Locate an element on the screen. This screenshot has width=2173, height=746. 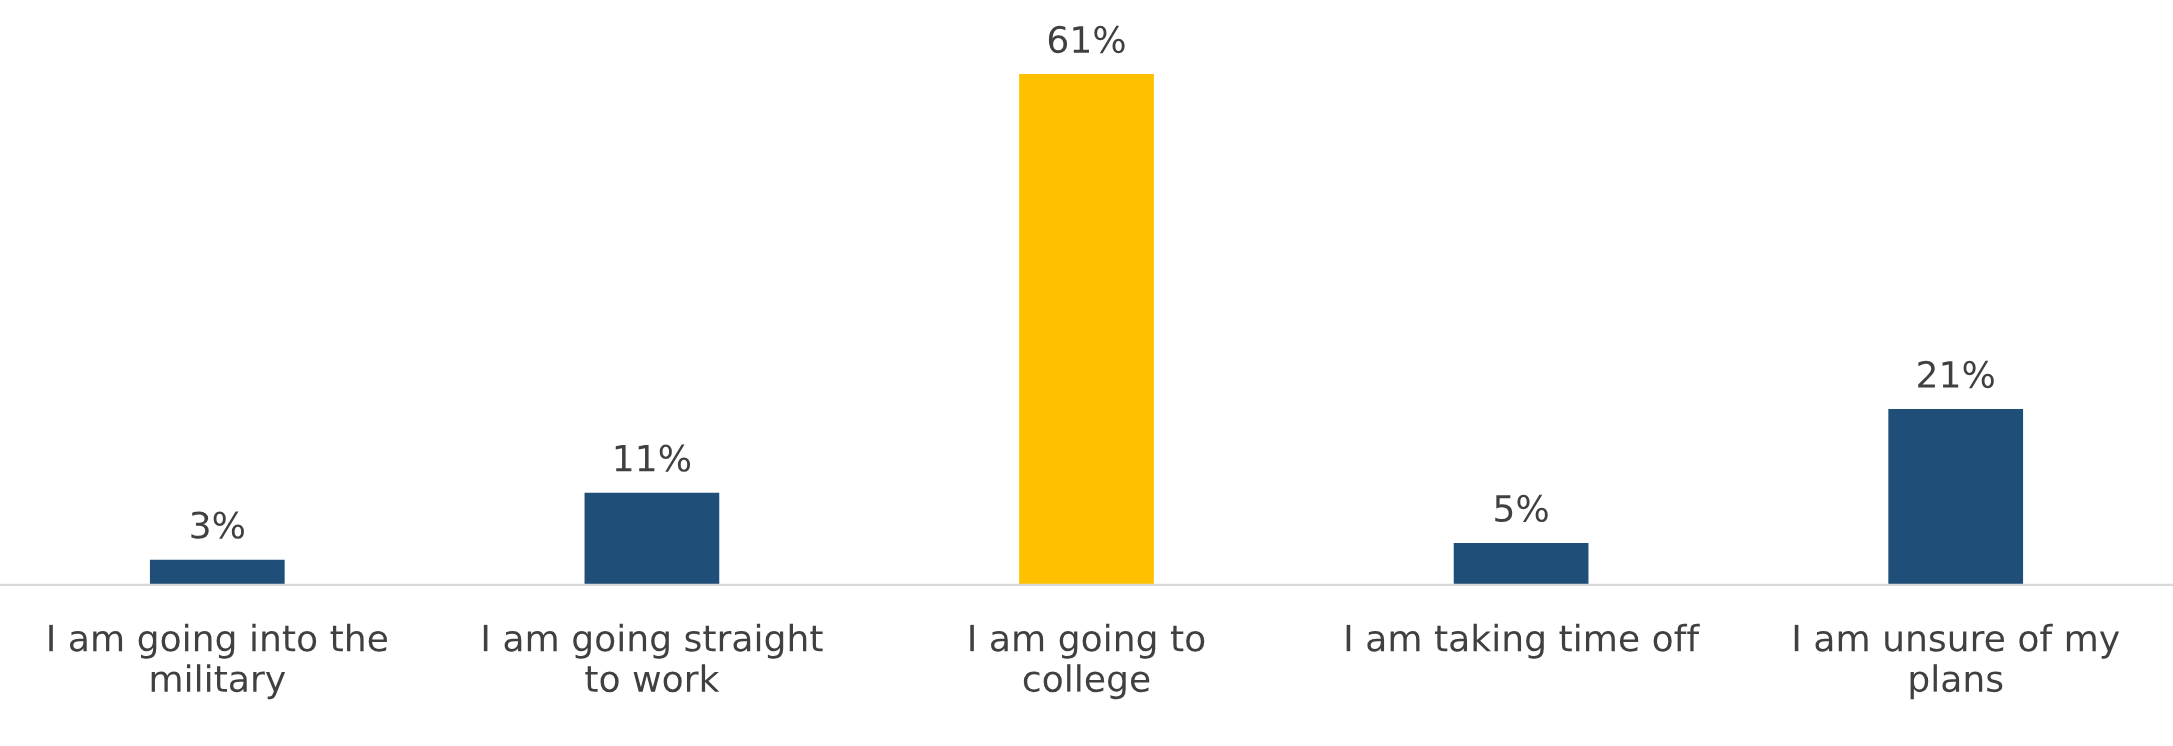
data-label: 11% is located at coordinates (653, 458).